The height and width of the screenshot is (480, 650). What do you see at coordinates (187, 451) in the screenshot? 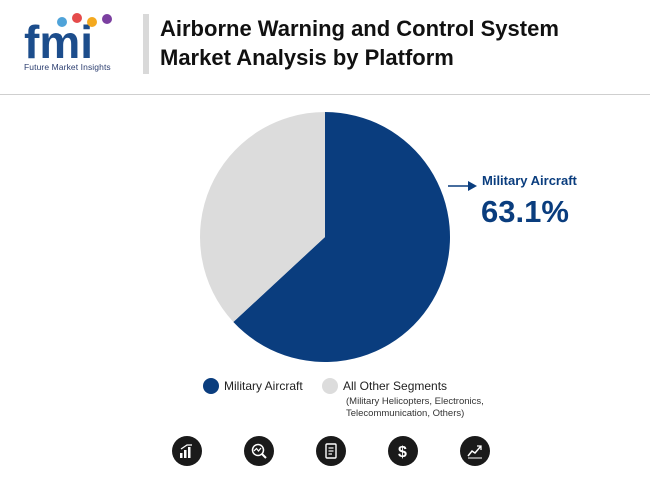
I see `bar-growth-icon` at bounding box center [187, 451].